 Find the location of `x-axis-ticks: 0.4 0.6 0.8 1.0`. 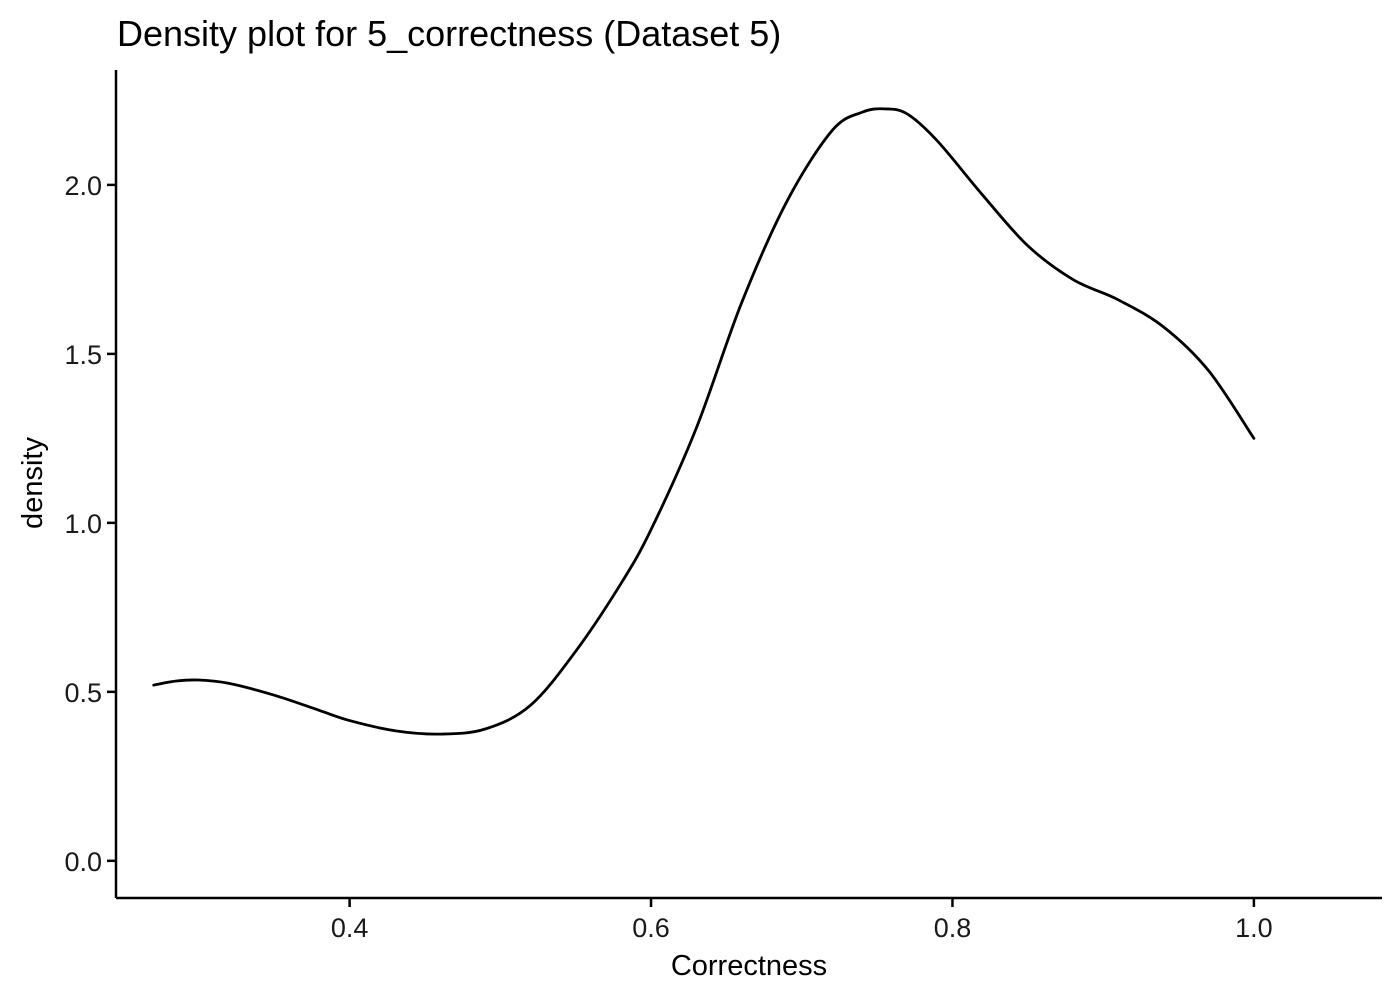

x-axis-ticks: 0.4 0.6 0.8 1.0 is located at coordinates (802, 920).